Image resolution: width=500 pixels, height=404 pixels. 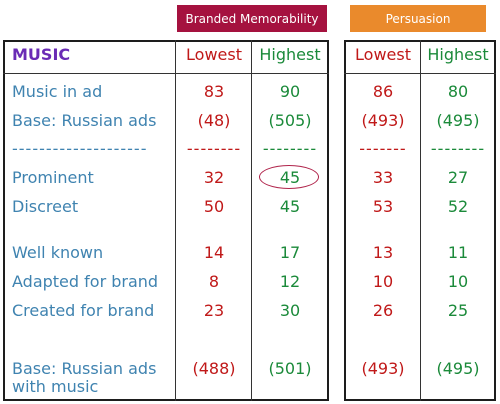 What do you see at coordinates (458, 252) in the screenshot?
I see `table-cell: 11` at bounding box center [458, 252].